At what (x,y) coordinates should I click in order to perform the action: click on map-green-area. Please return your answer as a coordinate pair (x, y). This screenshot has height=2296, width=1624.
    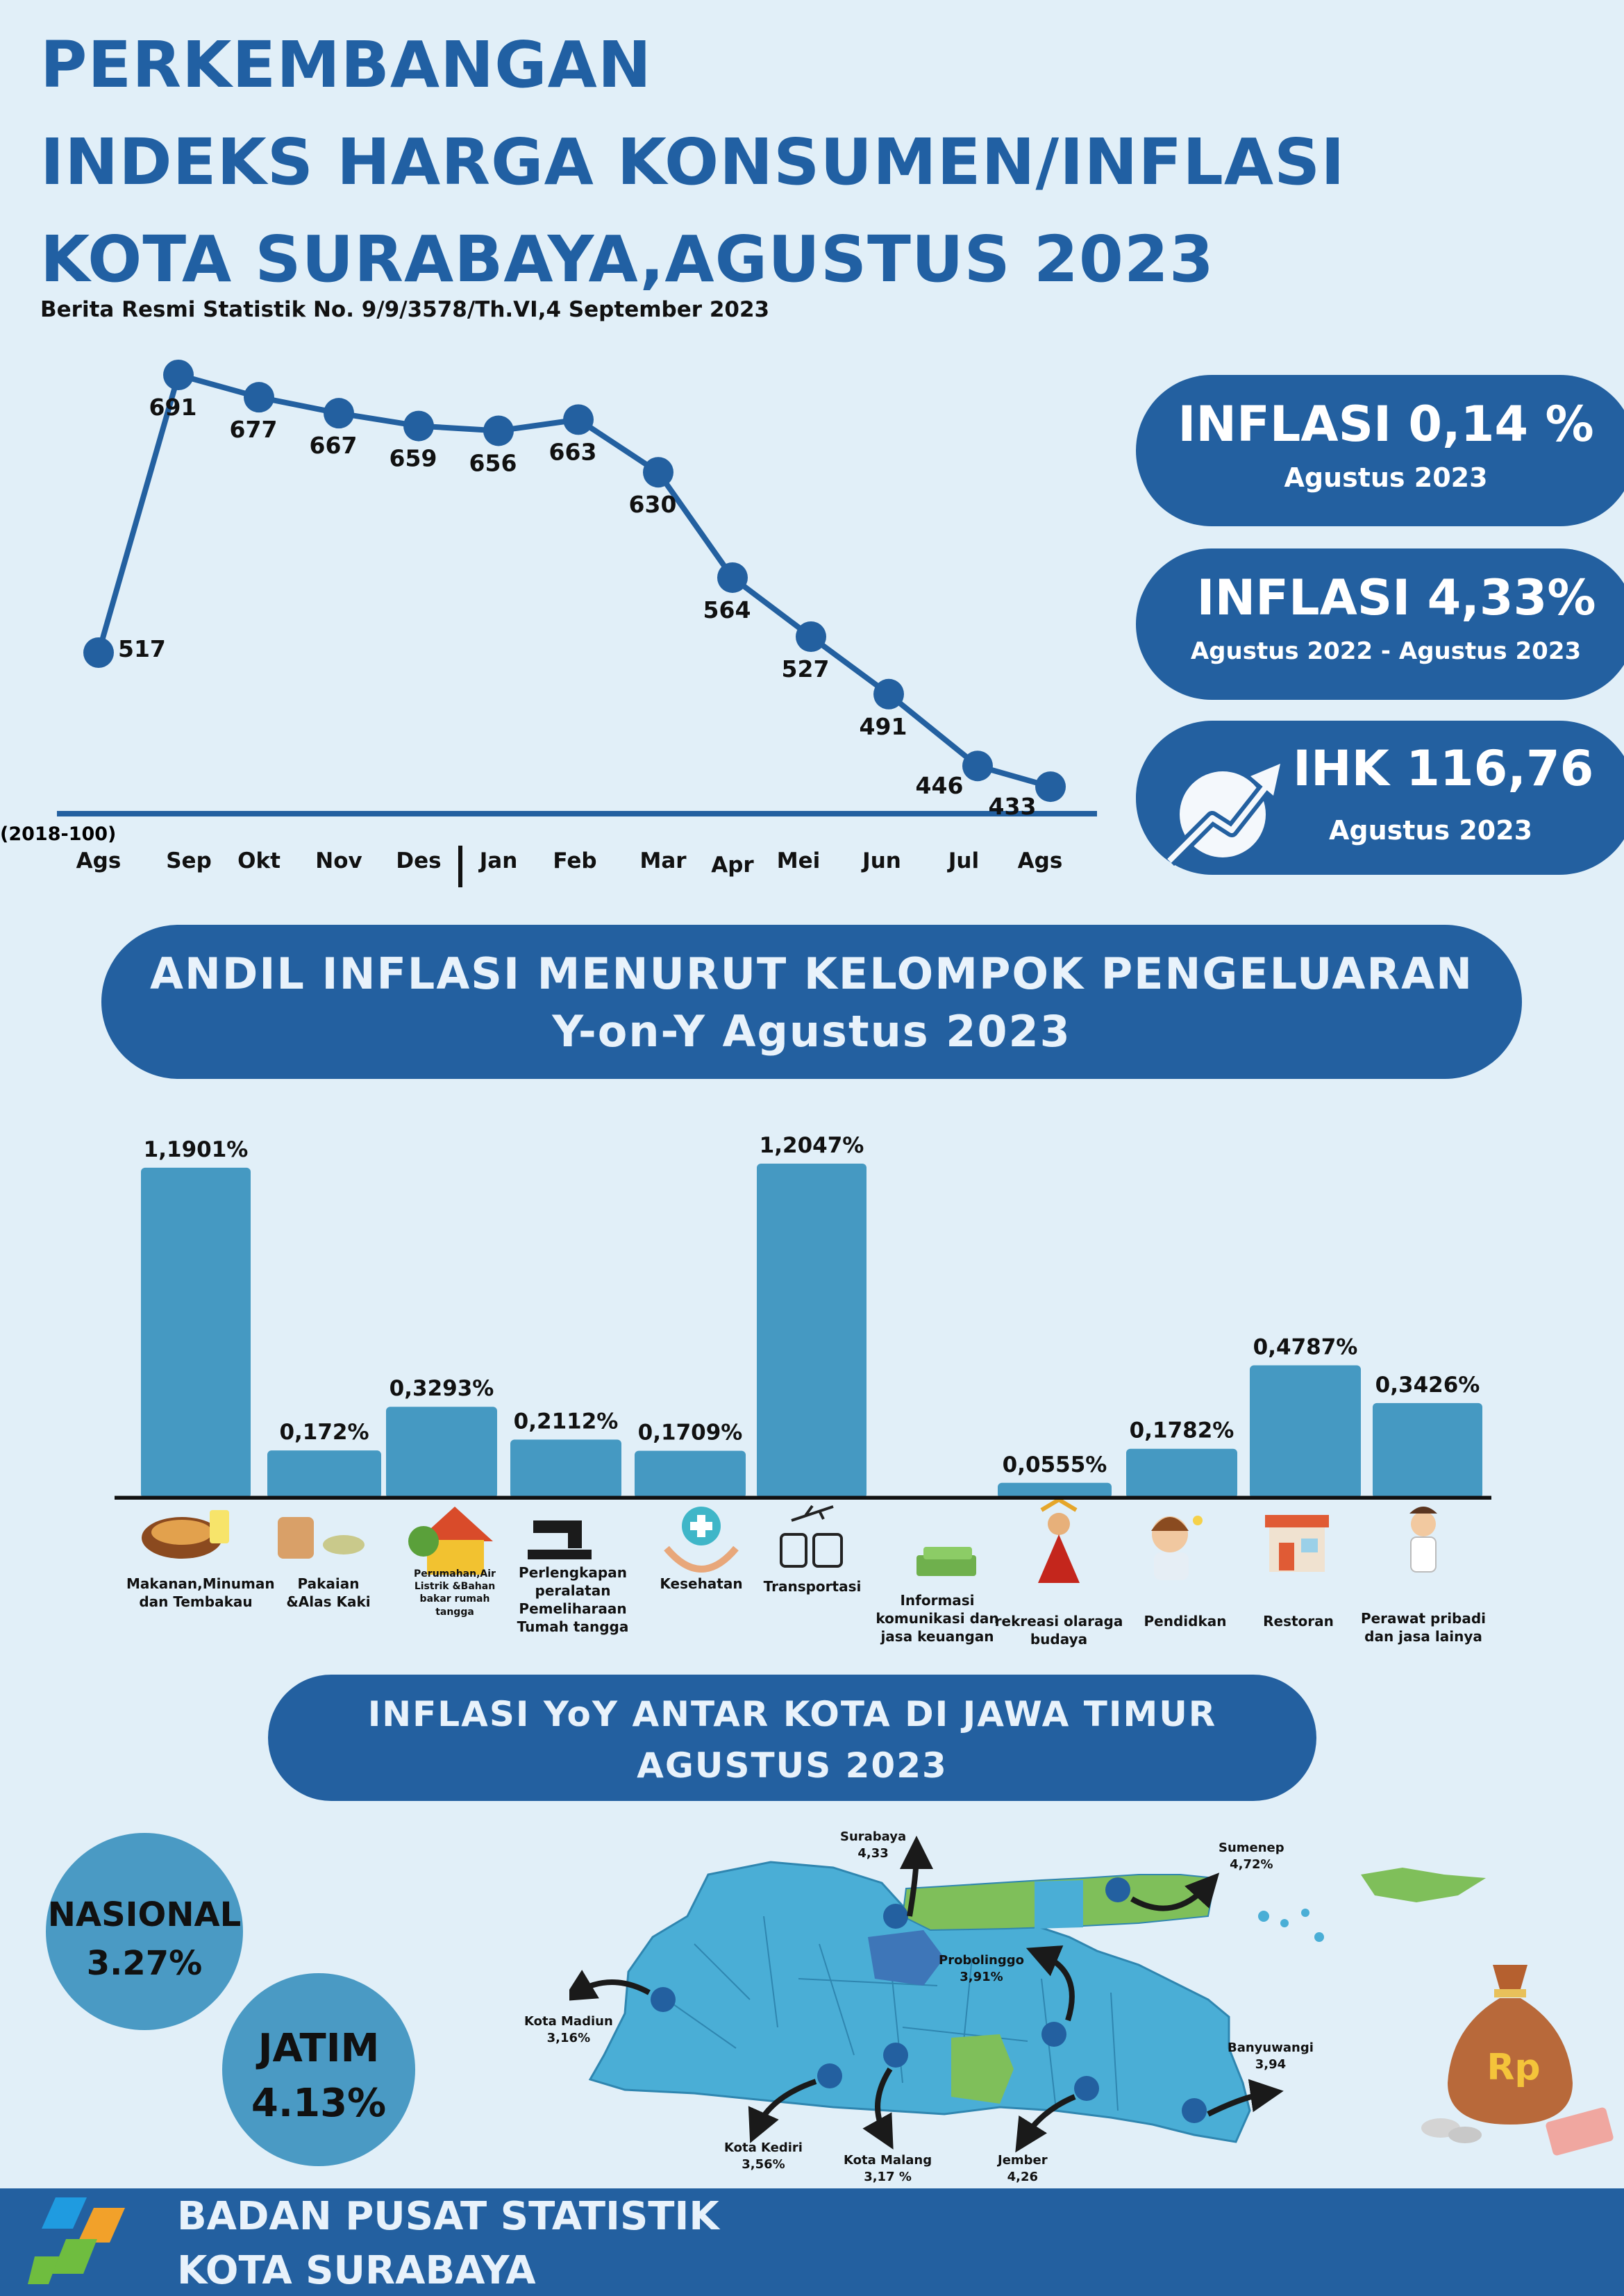
    Looking at the image, I should click on (982, 2069).